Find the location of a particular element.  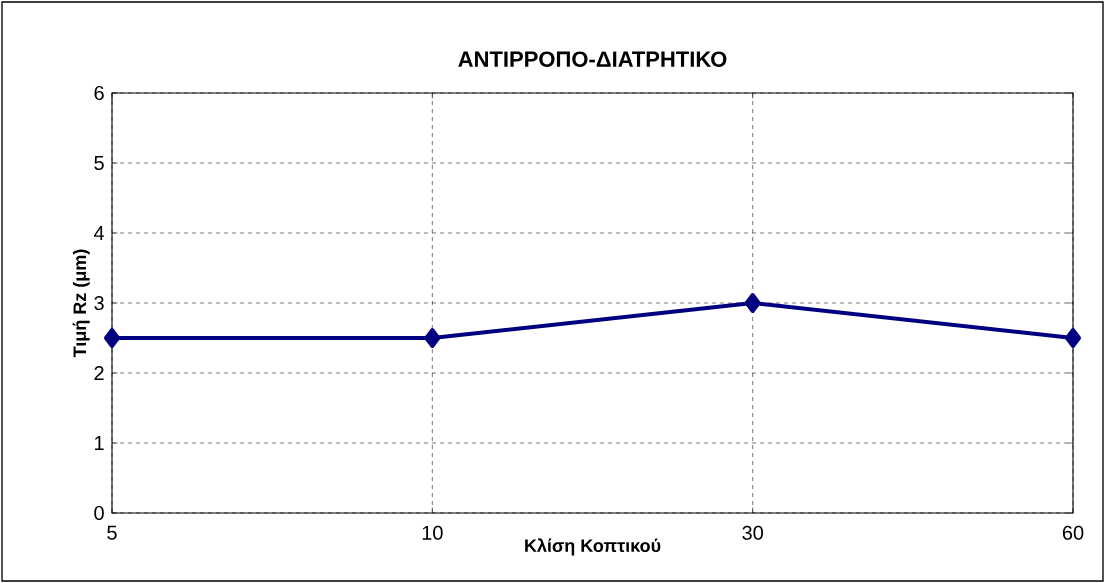

x-tick-label: 30 is located at coordinates (752, 532).